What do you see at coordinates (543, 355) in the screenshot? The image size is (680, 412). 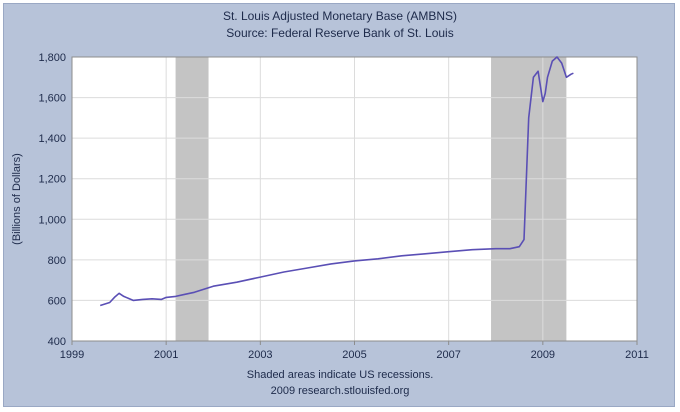 I see `x-tick-label: 2009` at bounding box center [543, 355].